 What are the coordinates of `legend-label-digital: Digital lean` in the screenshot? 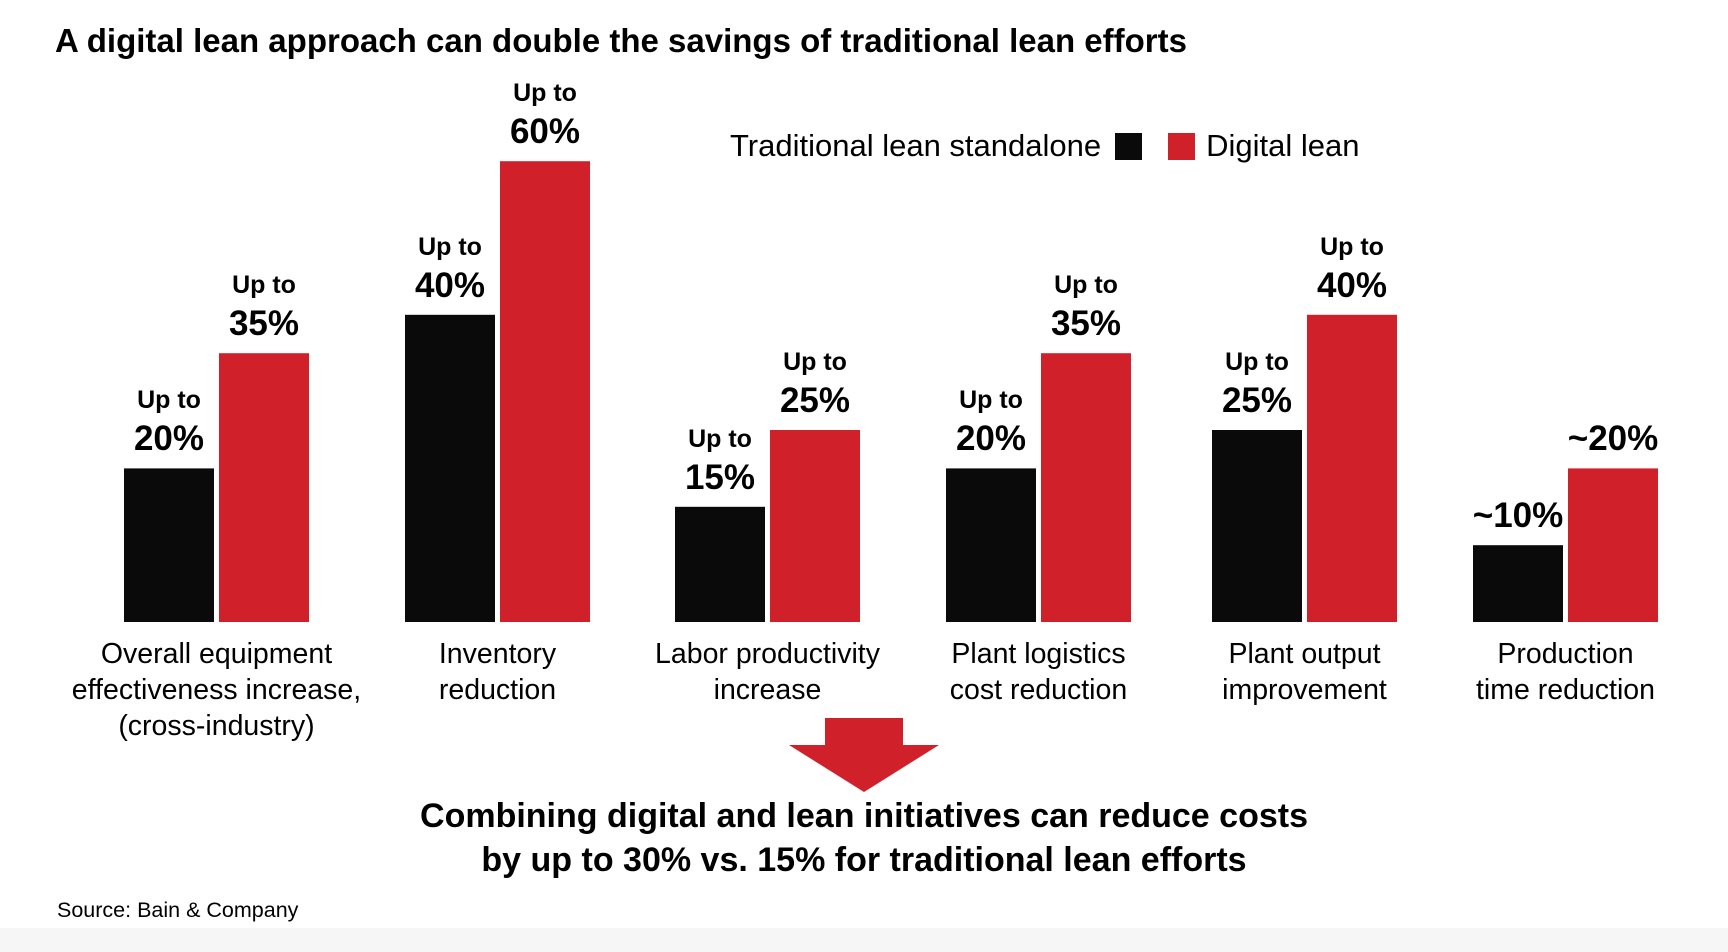 It's located at (1283, 145).